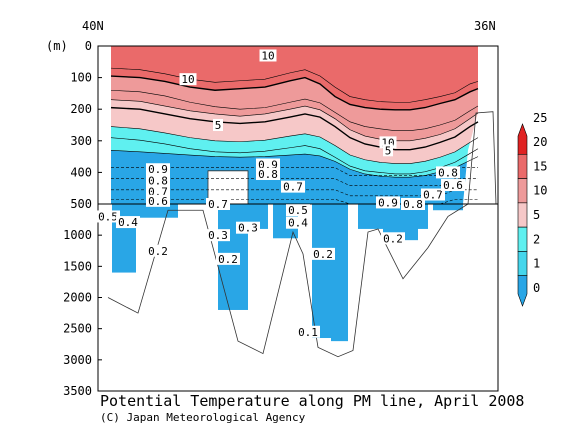 The height and width of the screenshot is (441, 570). What do you see at coordinates (540, 118) in the screenshot?
I see `colorbar-label: 25` at bounding box center [540, 118].